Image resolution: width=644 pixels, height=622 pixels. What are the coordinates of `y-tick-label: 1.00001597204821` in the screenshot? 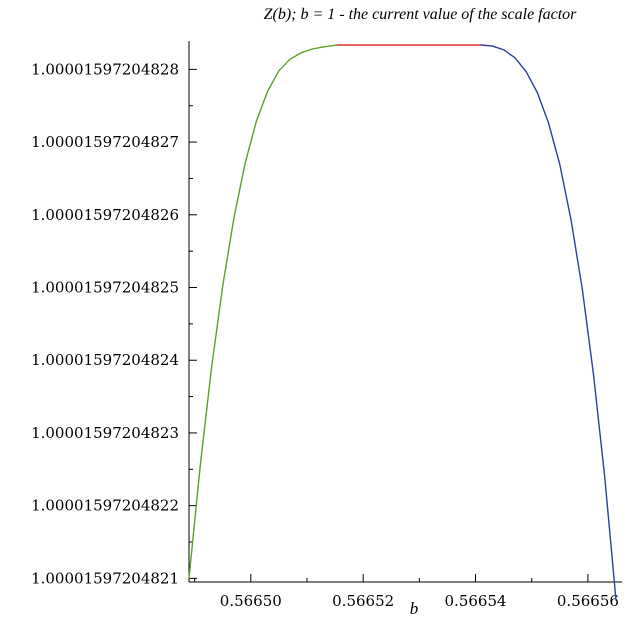 It's located at (105, 578).